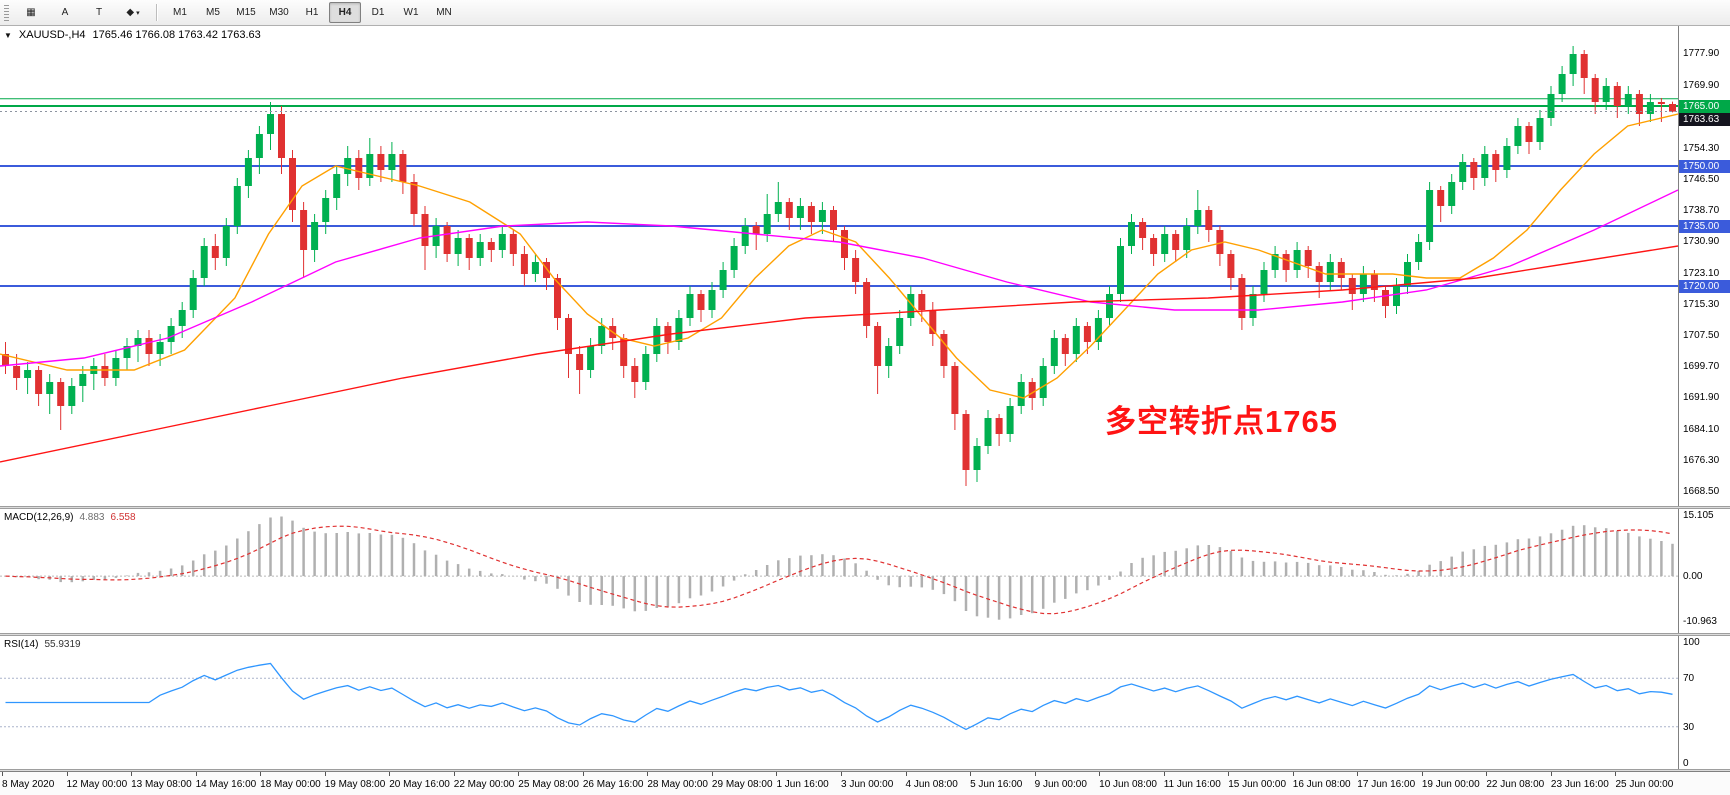  What do you see at coordinates (1701, 242) in the screenshot?
I see `price-tick: 1730.90` at bounding box center [1701, 242].